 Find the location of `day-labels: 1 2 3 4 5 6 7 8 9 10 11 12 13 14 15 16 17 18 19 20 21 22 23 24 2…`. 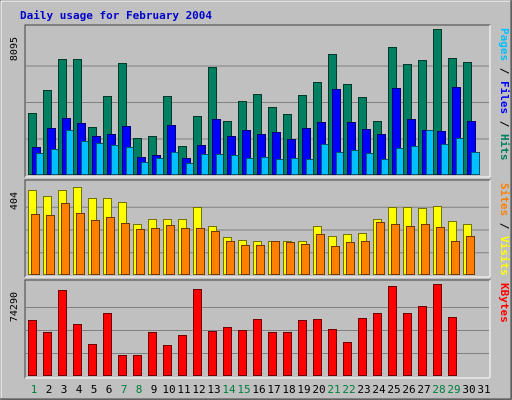

day-labels: 1 2 3 4 5 6 7 8 9 10 11 12 13 14 15 16 17 18 19 20 21 22 23 24 2… is located at coordinates (261, 389).